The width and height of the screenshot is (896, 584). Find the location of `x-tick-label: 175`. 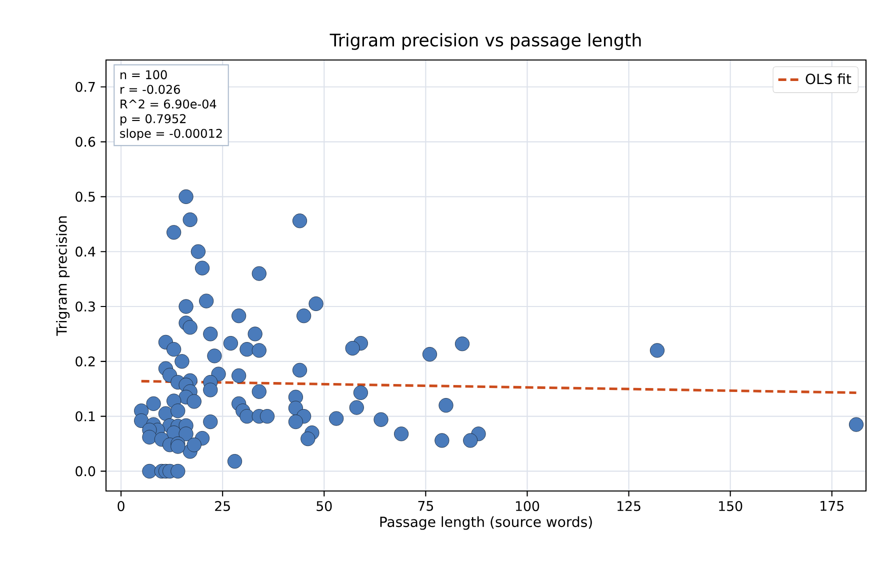

x-tick-label: 175 is located at coordinates (832, 506).